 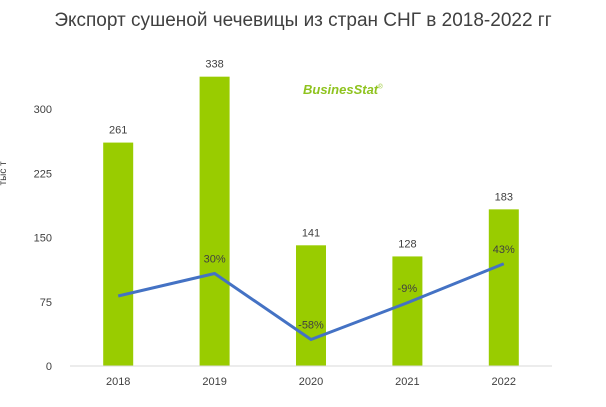 What do you see at coordinates (407, 382) in the screenshot?
I see `x-tick-label: 2021` at bounding box center [407, 382].